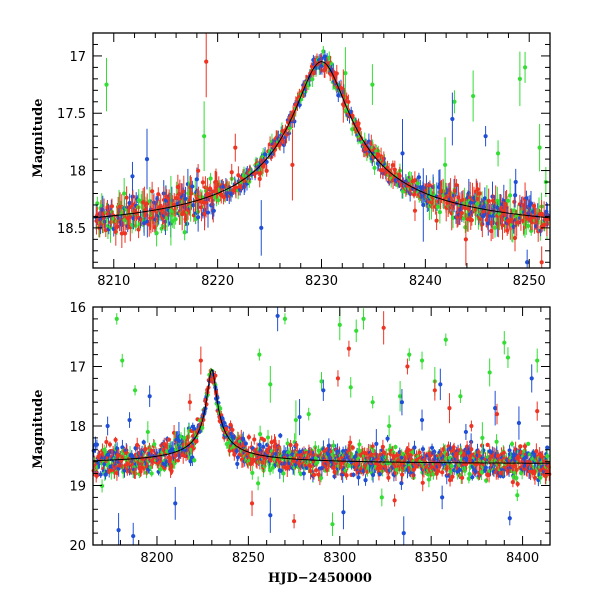  What do you see at coordinates (425, 281) in the screenshot?
I see `x-tick-label: 8240` at bounding box center [425, 281].